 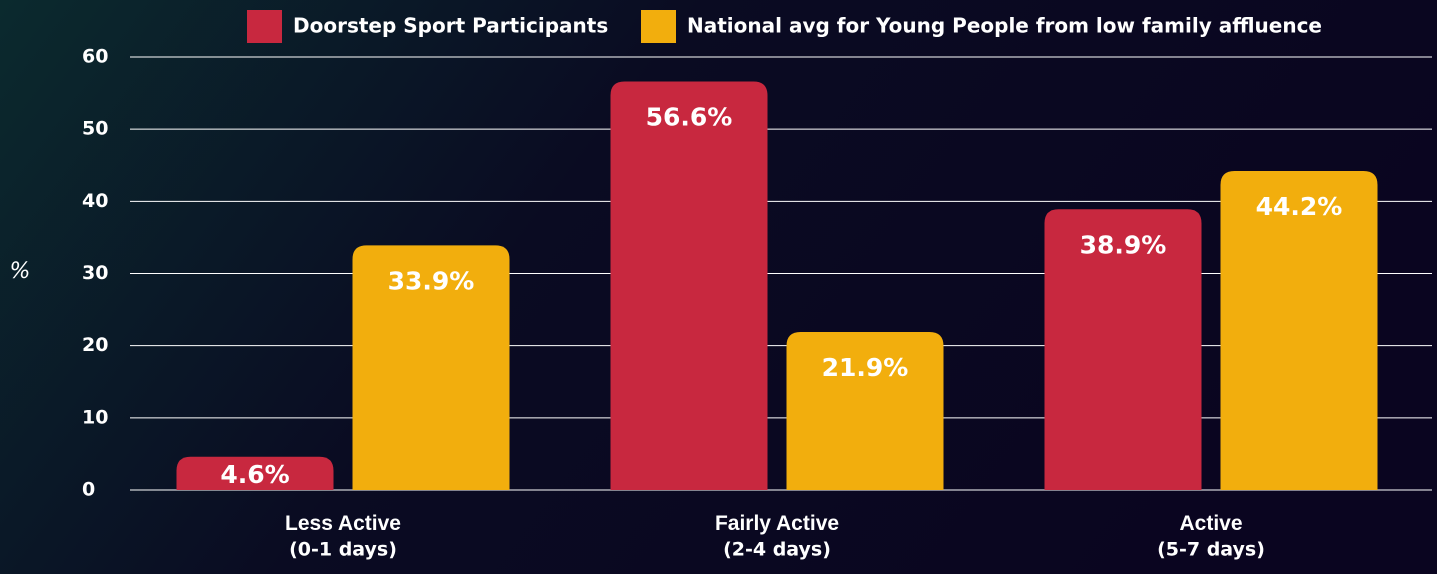 I want to click on x-tick-label: Active (5-7 days), so click(x=1211, y=536).